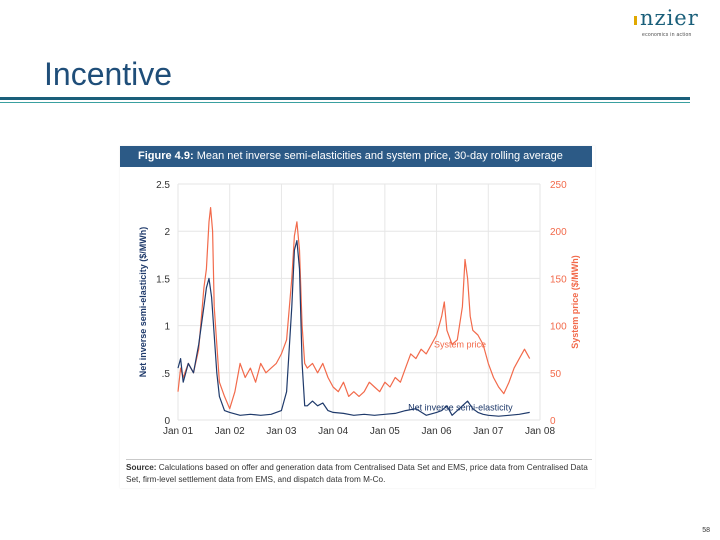  What do you see at coordinates (108, 74) in the screenshot?
I see `slide-title: Incentive` at bounding box center [108, 74].